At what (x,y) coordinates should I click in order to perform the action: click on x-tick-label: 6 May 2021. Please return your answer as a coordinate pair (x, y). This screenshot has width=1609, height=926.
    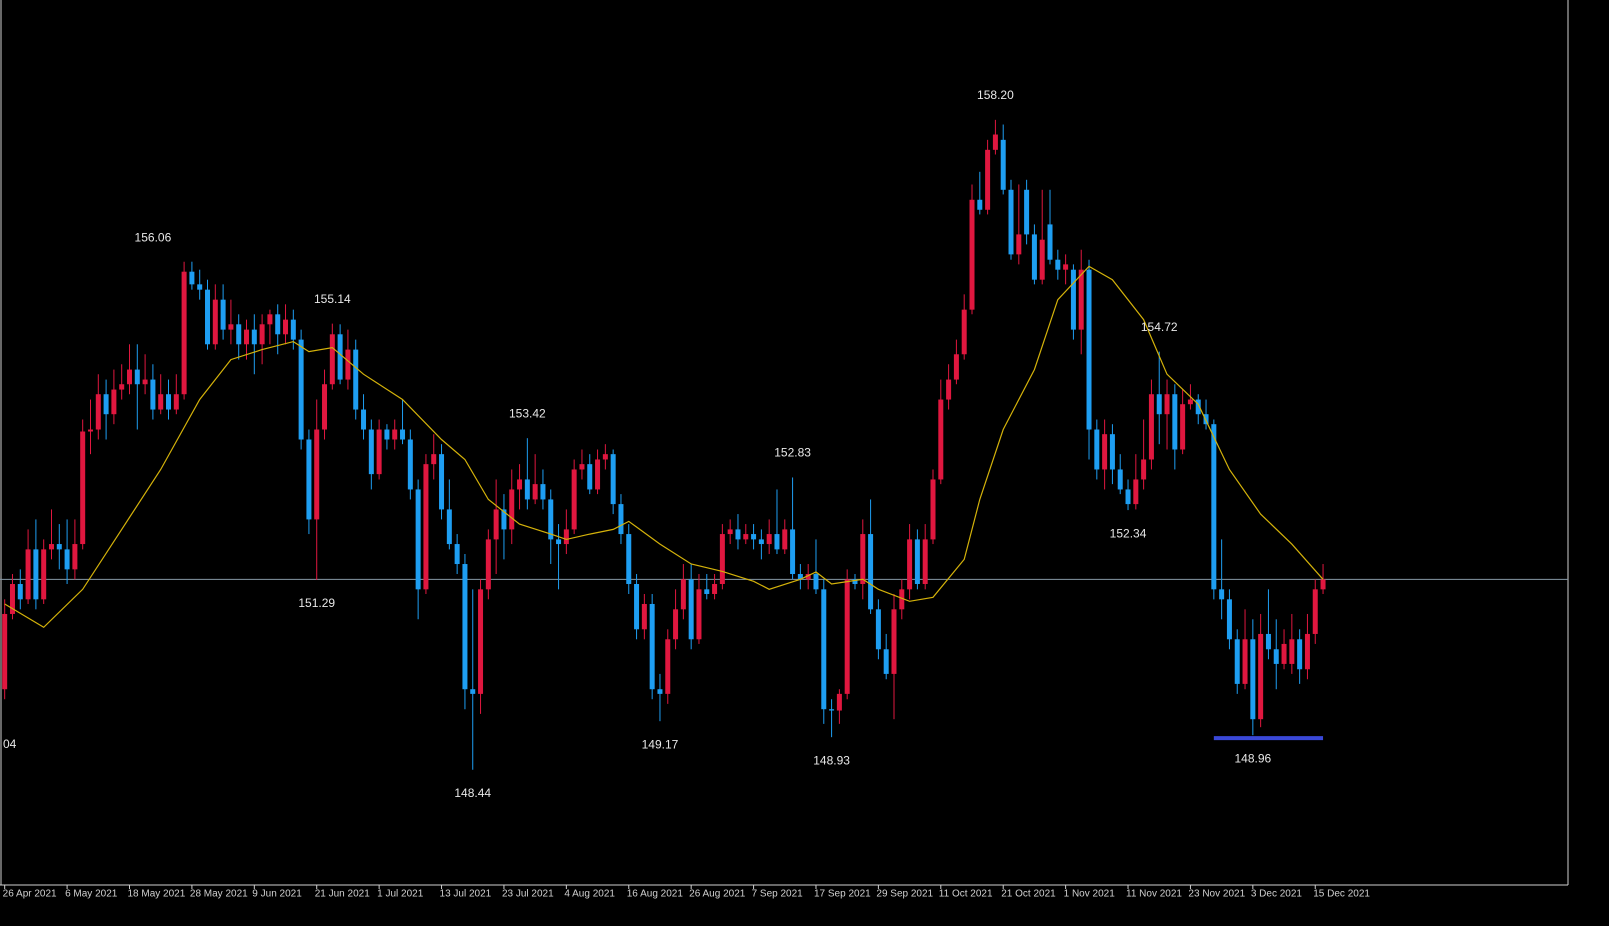
    Looking at the image, I should click on (91, 894).